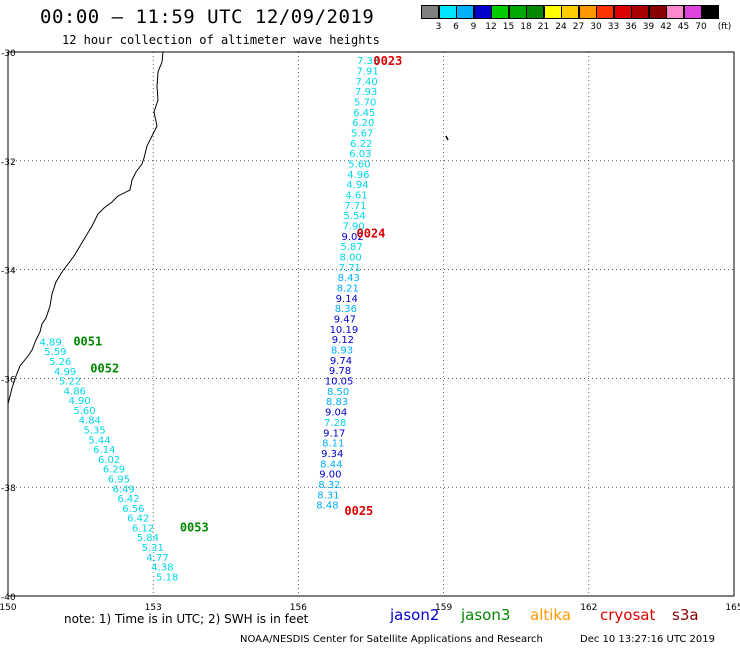 The image size is (740, 650). What do you see at coordinates (157, 558) in the screenshot?
I see `wave-height-value: 4.77` at bounding box center [157, 558].